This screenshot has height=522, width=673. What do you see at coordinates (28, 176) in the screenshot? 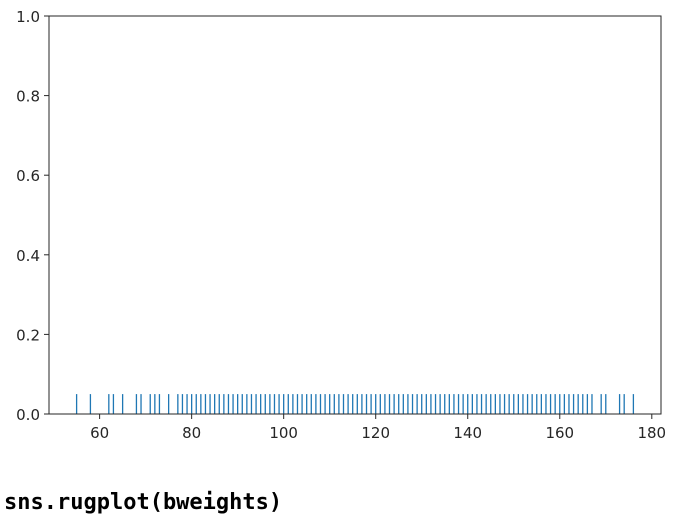
I see `y-tick-label: 0.6` at bounding box center [28, 176].